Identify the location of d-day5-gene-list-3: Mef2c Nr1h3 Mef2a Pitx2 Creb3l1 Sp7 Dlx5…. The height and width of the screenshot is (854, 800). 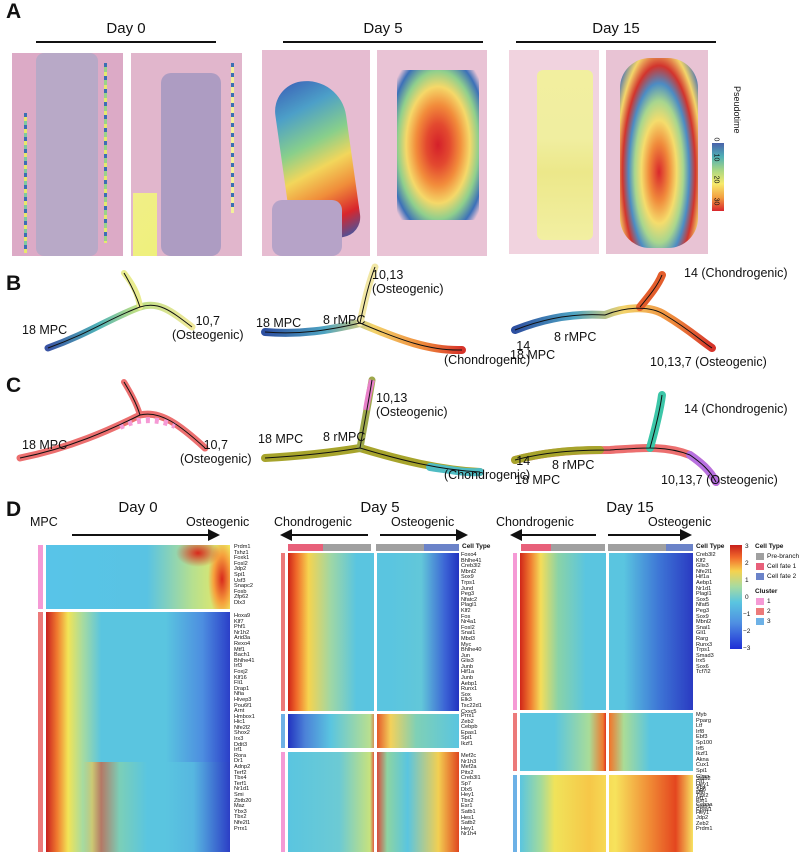
(471, 795).